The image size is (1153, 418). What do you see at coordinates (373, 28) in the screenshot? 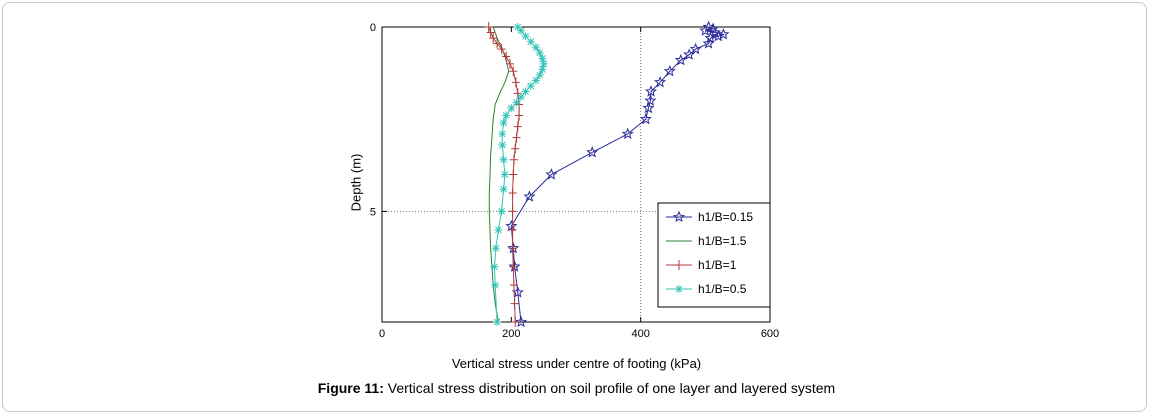
I see `y-tick-label: 0` at bounding box center [373, 28].